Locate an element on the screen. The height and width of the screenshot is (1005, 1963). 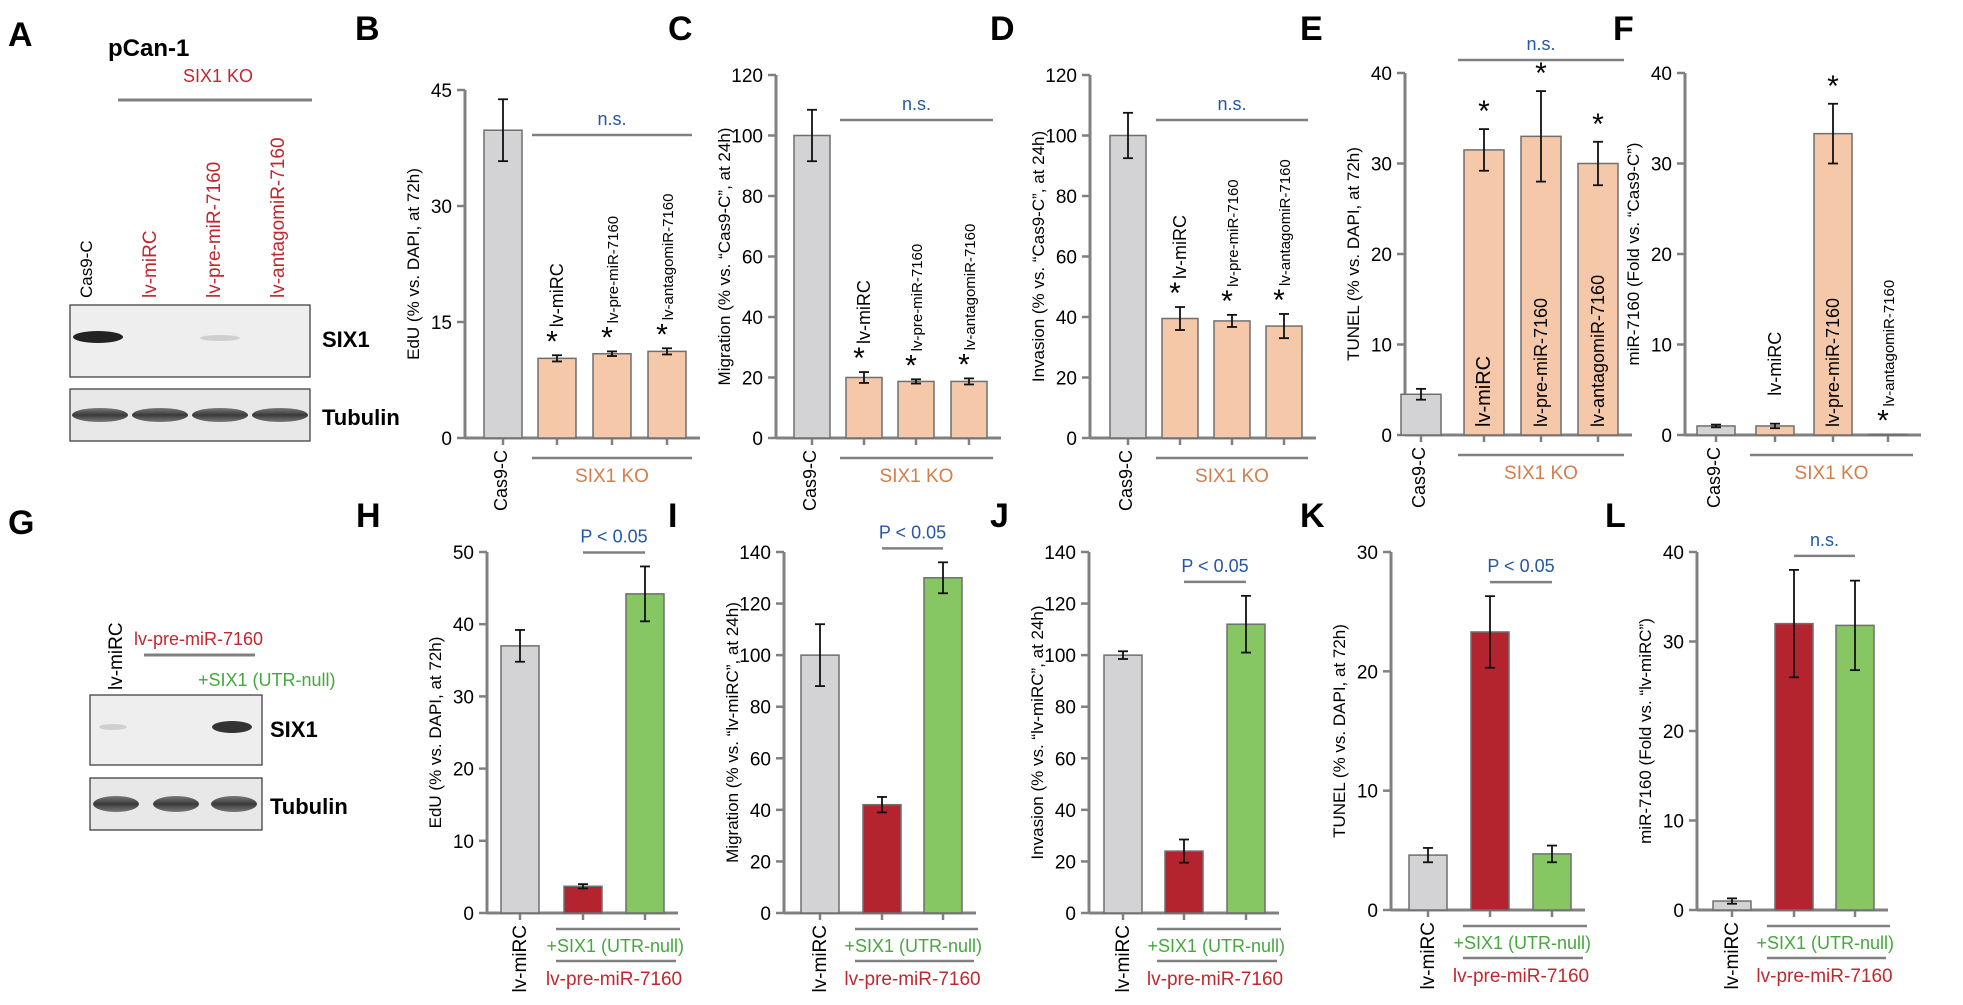
panel-d-bar-label-2: lv-pre-miR-7160 is located at coordinates (1233, 233).